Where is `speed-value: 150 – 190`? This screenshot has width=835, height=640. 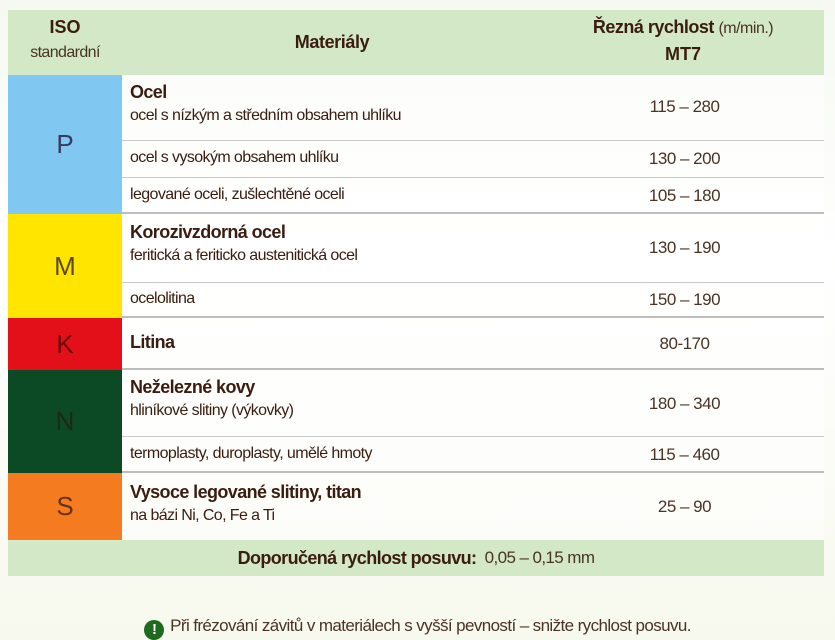
speed-value: 150 – 190 is located at coordinates (684, 299).